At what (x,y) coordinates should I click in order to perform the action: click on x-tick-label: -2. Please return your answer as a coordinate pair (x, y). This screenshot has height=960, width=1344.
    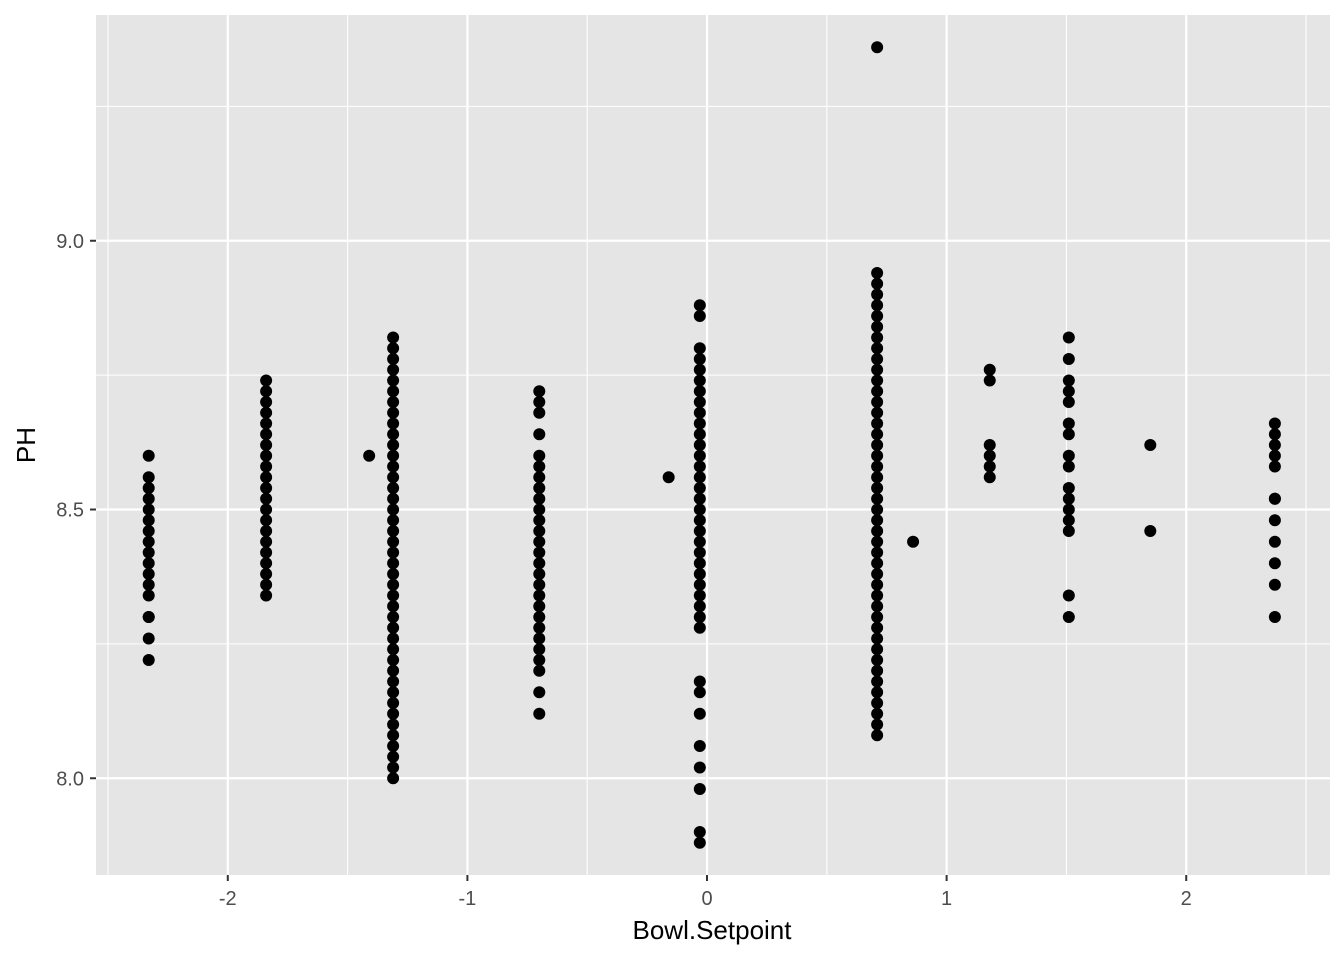
    Looking at the image, I should click on (228, 899).